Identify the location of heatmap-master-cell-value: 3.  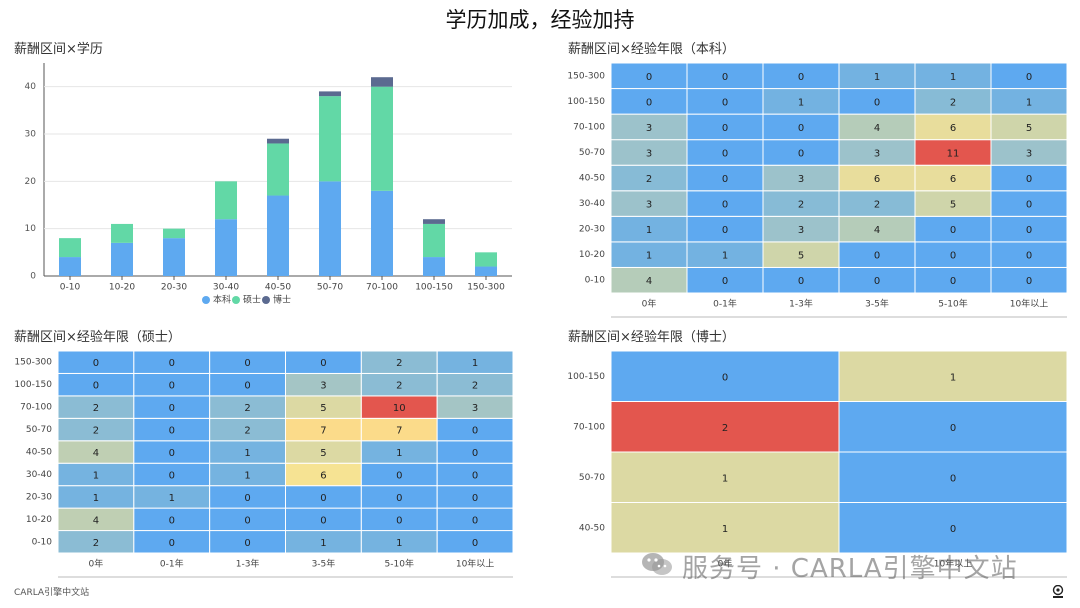
(323, 386).